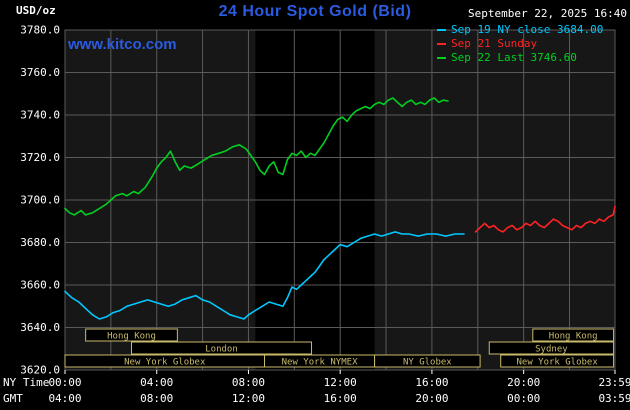 The width and height of the screenshot is (630, 410). I want to click on chart-datetime: September 22, 2025 16:40, so click(547, 13).